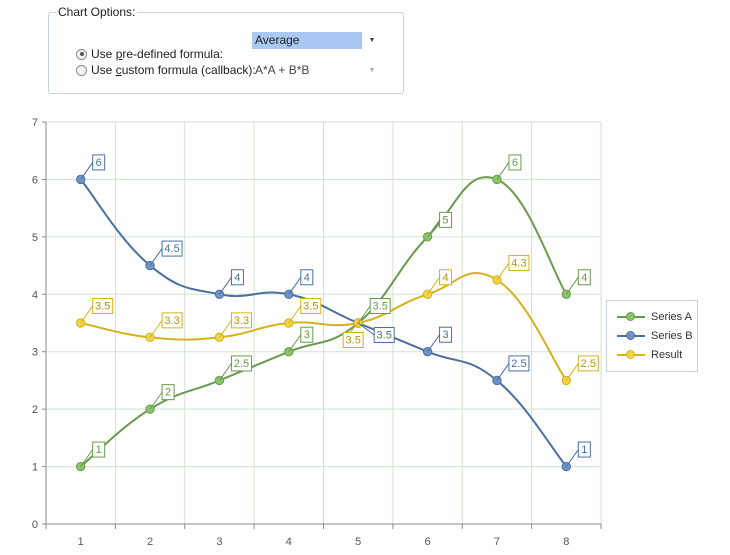 The image size is (730, 555). I want to click on y-tick-label: 2, so click(35, 410).